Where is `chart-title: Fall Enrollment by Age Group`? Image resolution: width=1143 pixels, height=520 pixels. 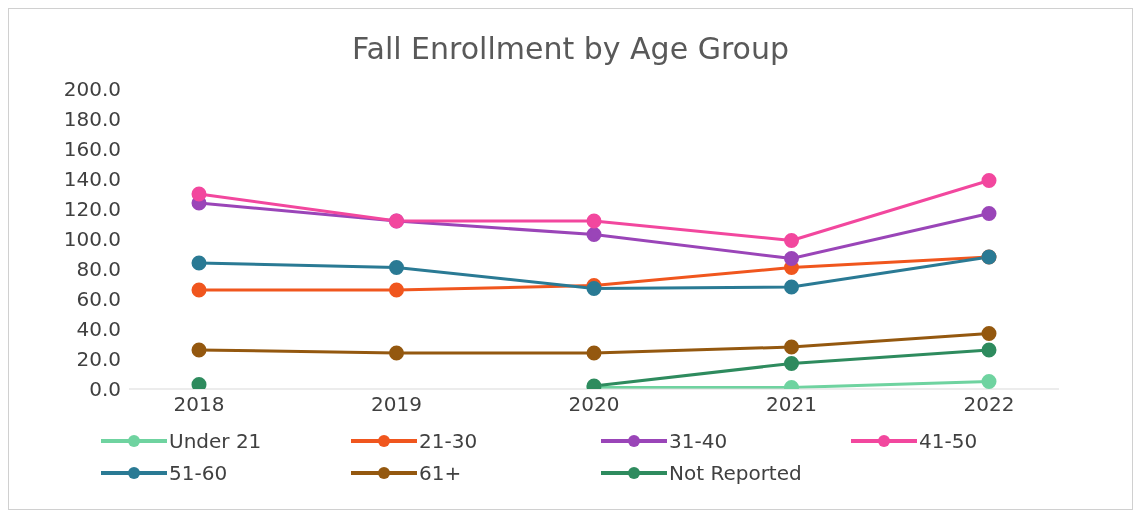
chart-title: Fall Enrollment by Age Group is located at coordinates (570, 49).